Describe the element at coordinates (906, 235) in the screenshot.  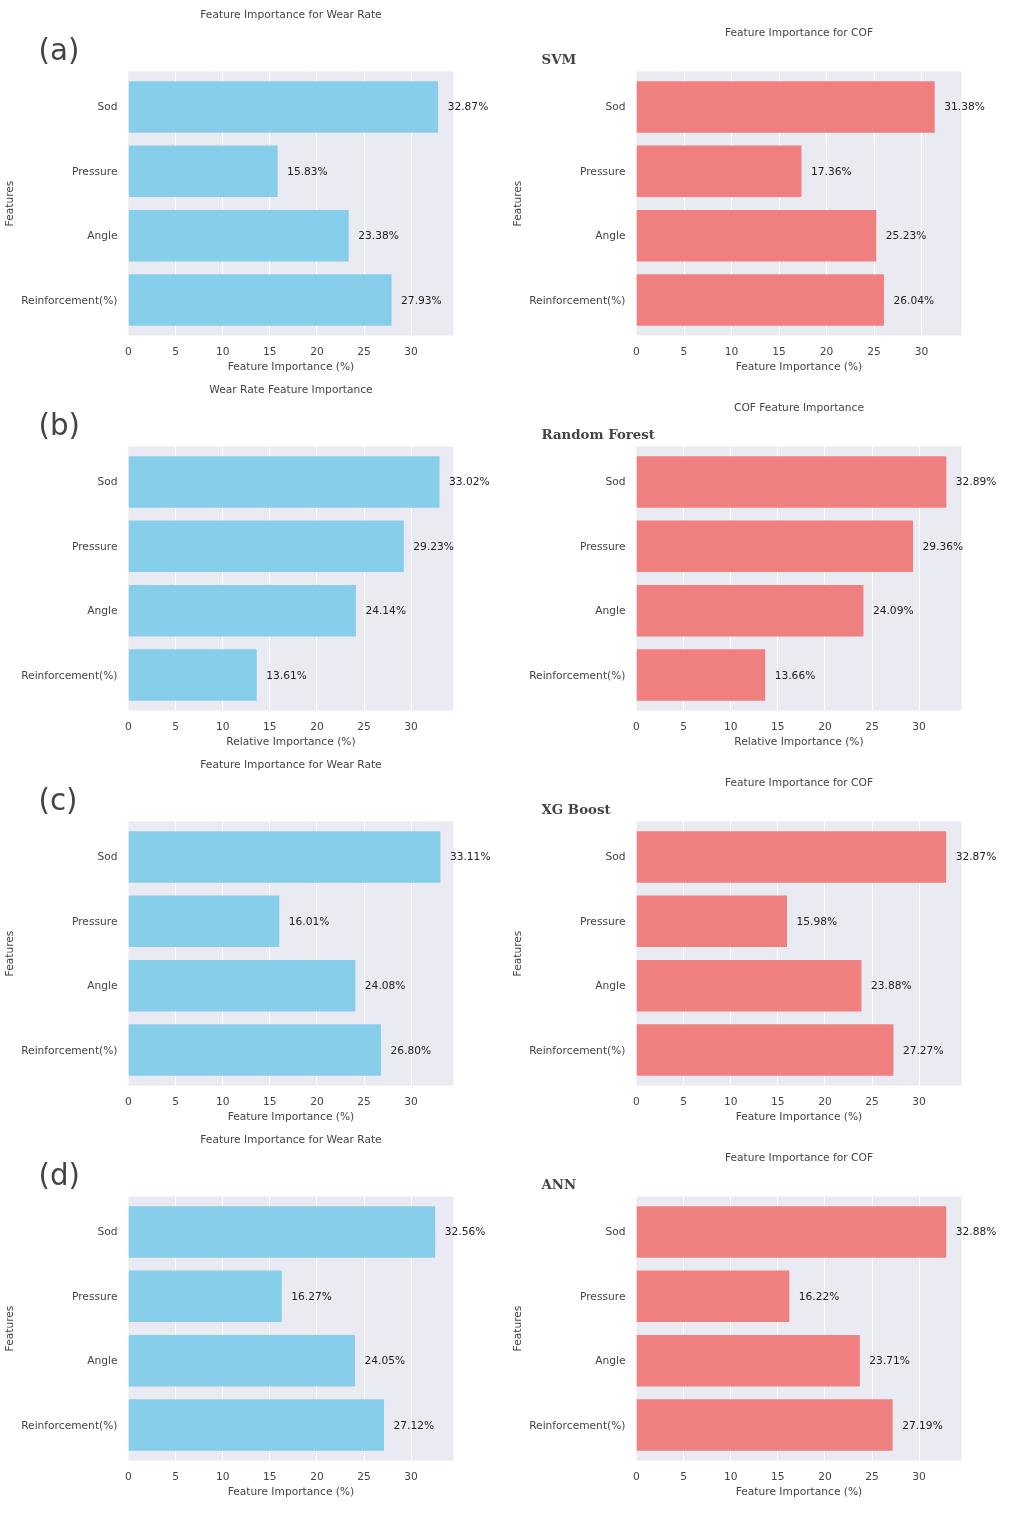
I see `data-label: 25.23%` at that location.